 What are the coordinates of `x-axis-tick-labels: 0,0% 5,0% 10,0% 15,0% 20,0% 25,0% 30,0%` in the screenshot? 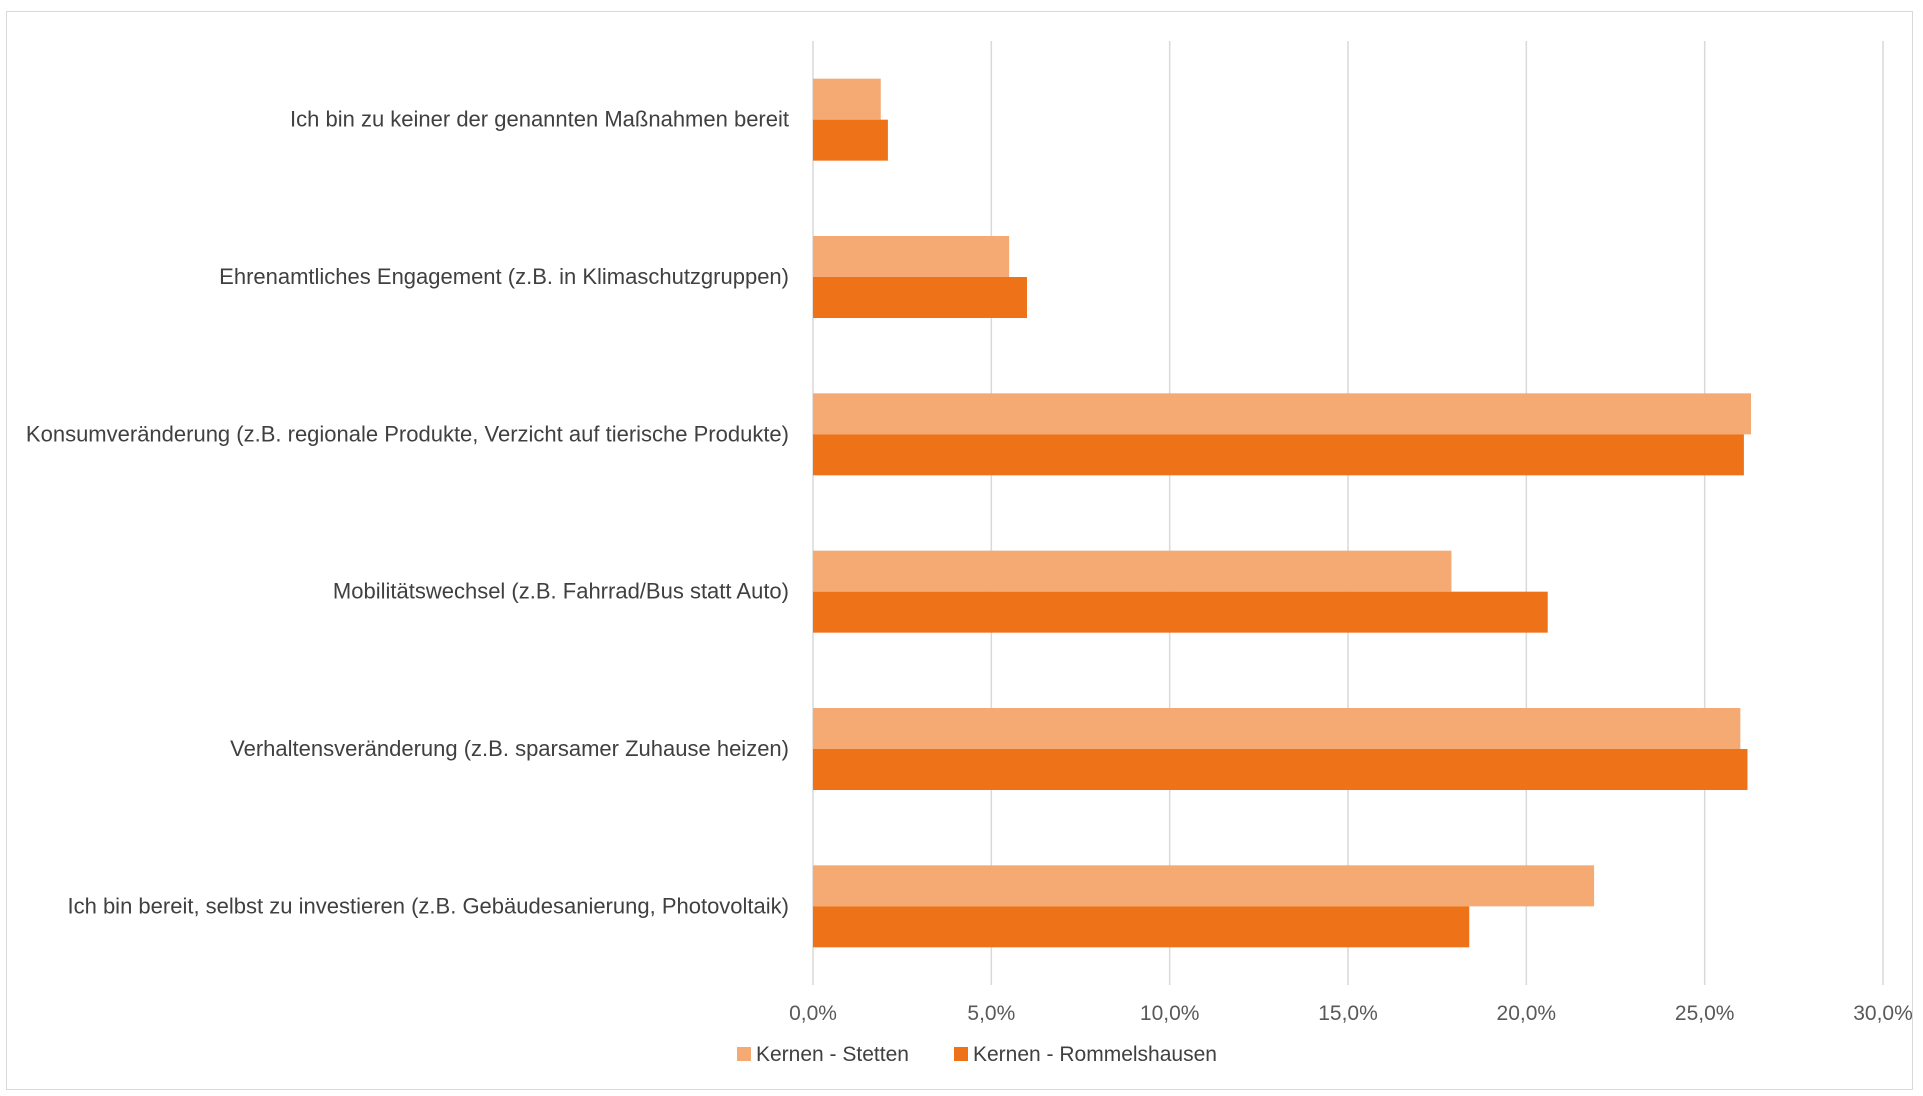 It's located at (1351, 1013).